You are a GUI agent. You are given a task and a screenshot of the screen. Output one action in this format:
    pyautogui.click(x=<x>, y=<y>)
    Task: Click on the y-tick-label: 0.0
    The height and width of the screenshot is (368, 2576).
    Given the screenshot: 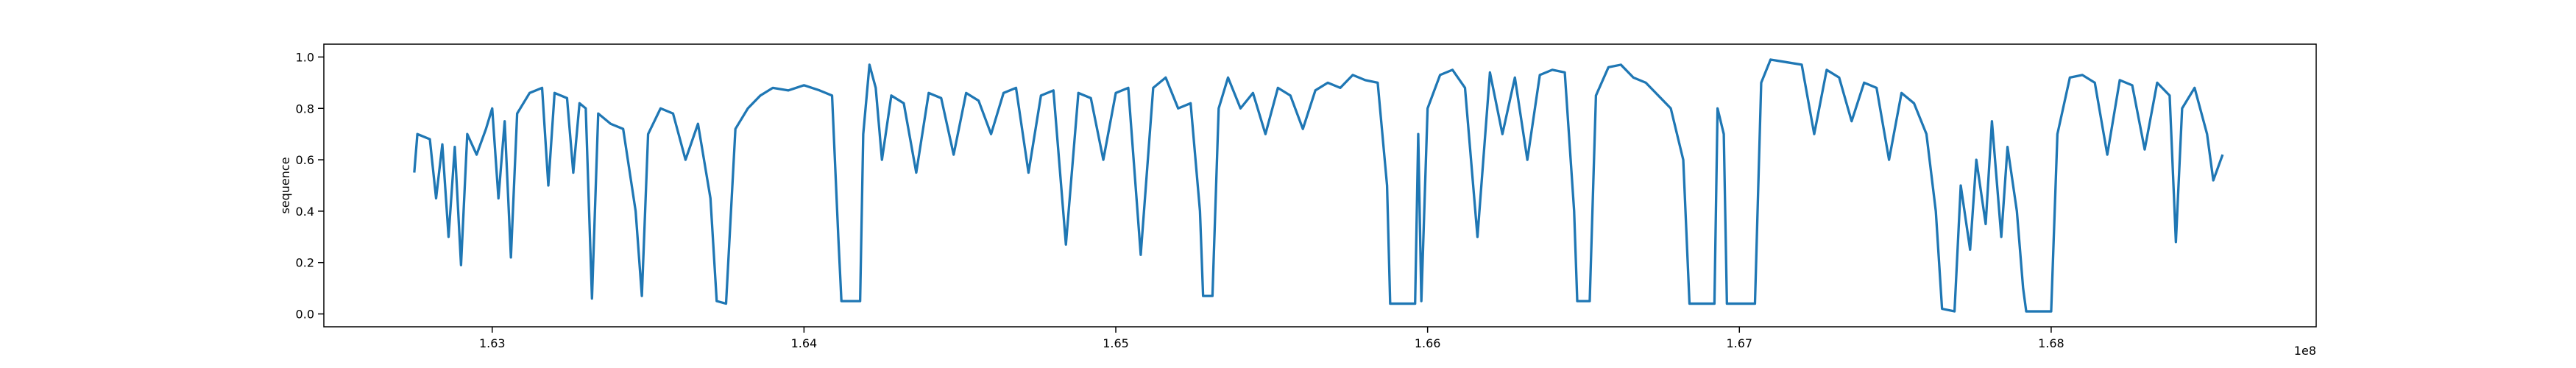 What is the action you would take?
    pyautogui.click(x=305, y=315)
    